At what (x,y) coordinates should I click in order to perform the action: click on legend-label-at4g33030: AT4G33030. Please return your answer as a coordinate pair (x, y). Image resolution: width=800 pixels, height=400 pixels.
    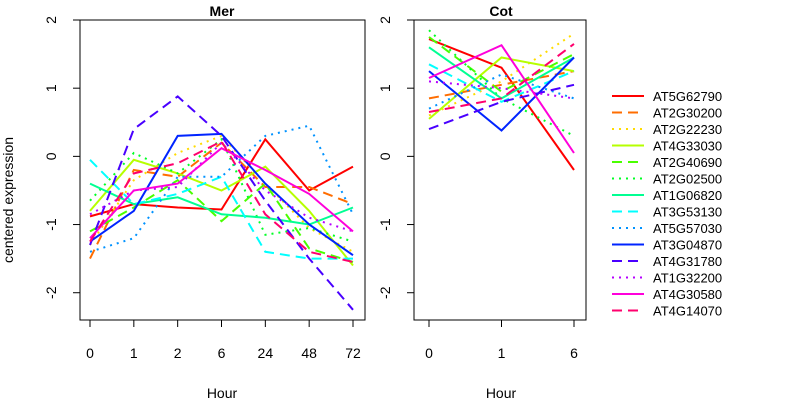
    Looking at the image, I should click on (687, 146).